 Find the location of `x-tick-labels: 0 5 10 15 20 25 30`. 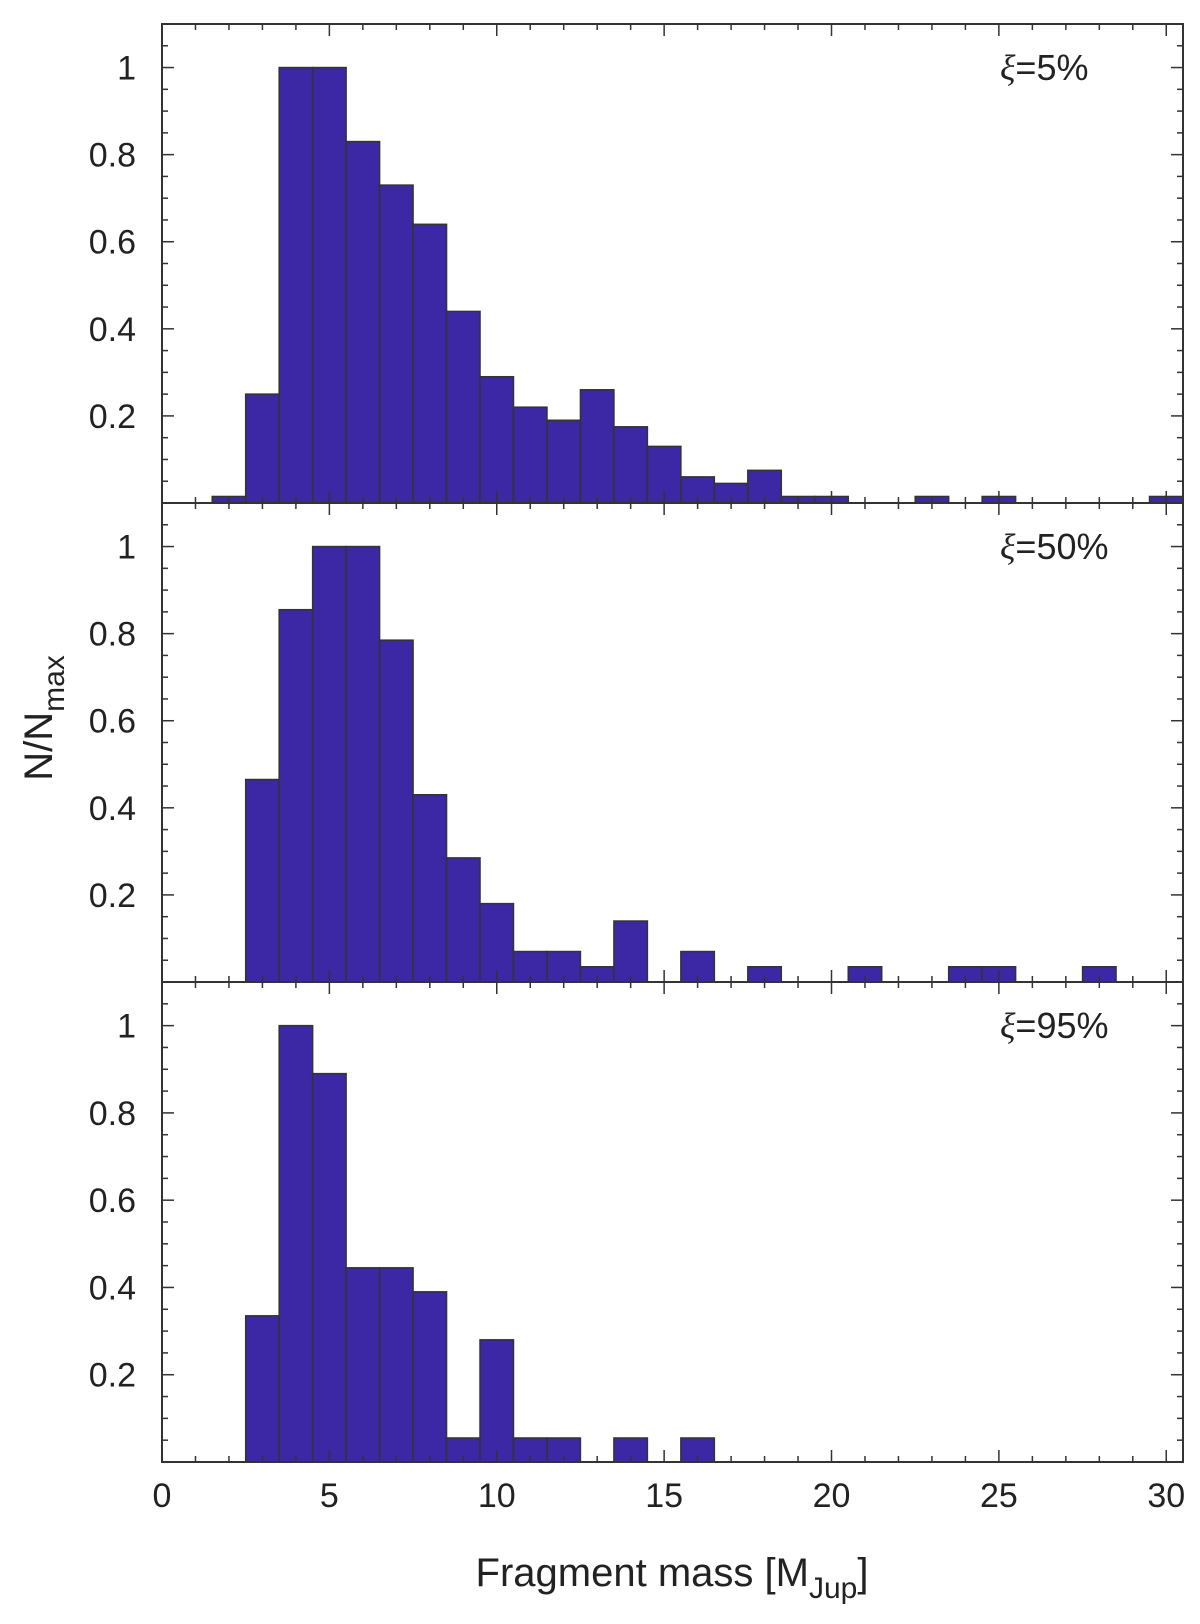

x-tick-labels: 0 5 10 15 20 25 30 is located at coordinates (669, 1496).